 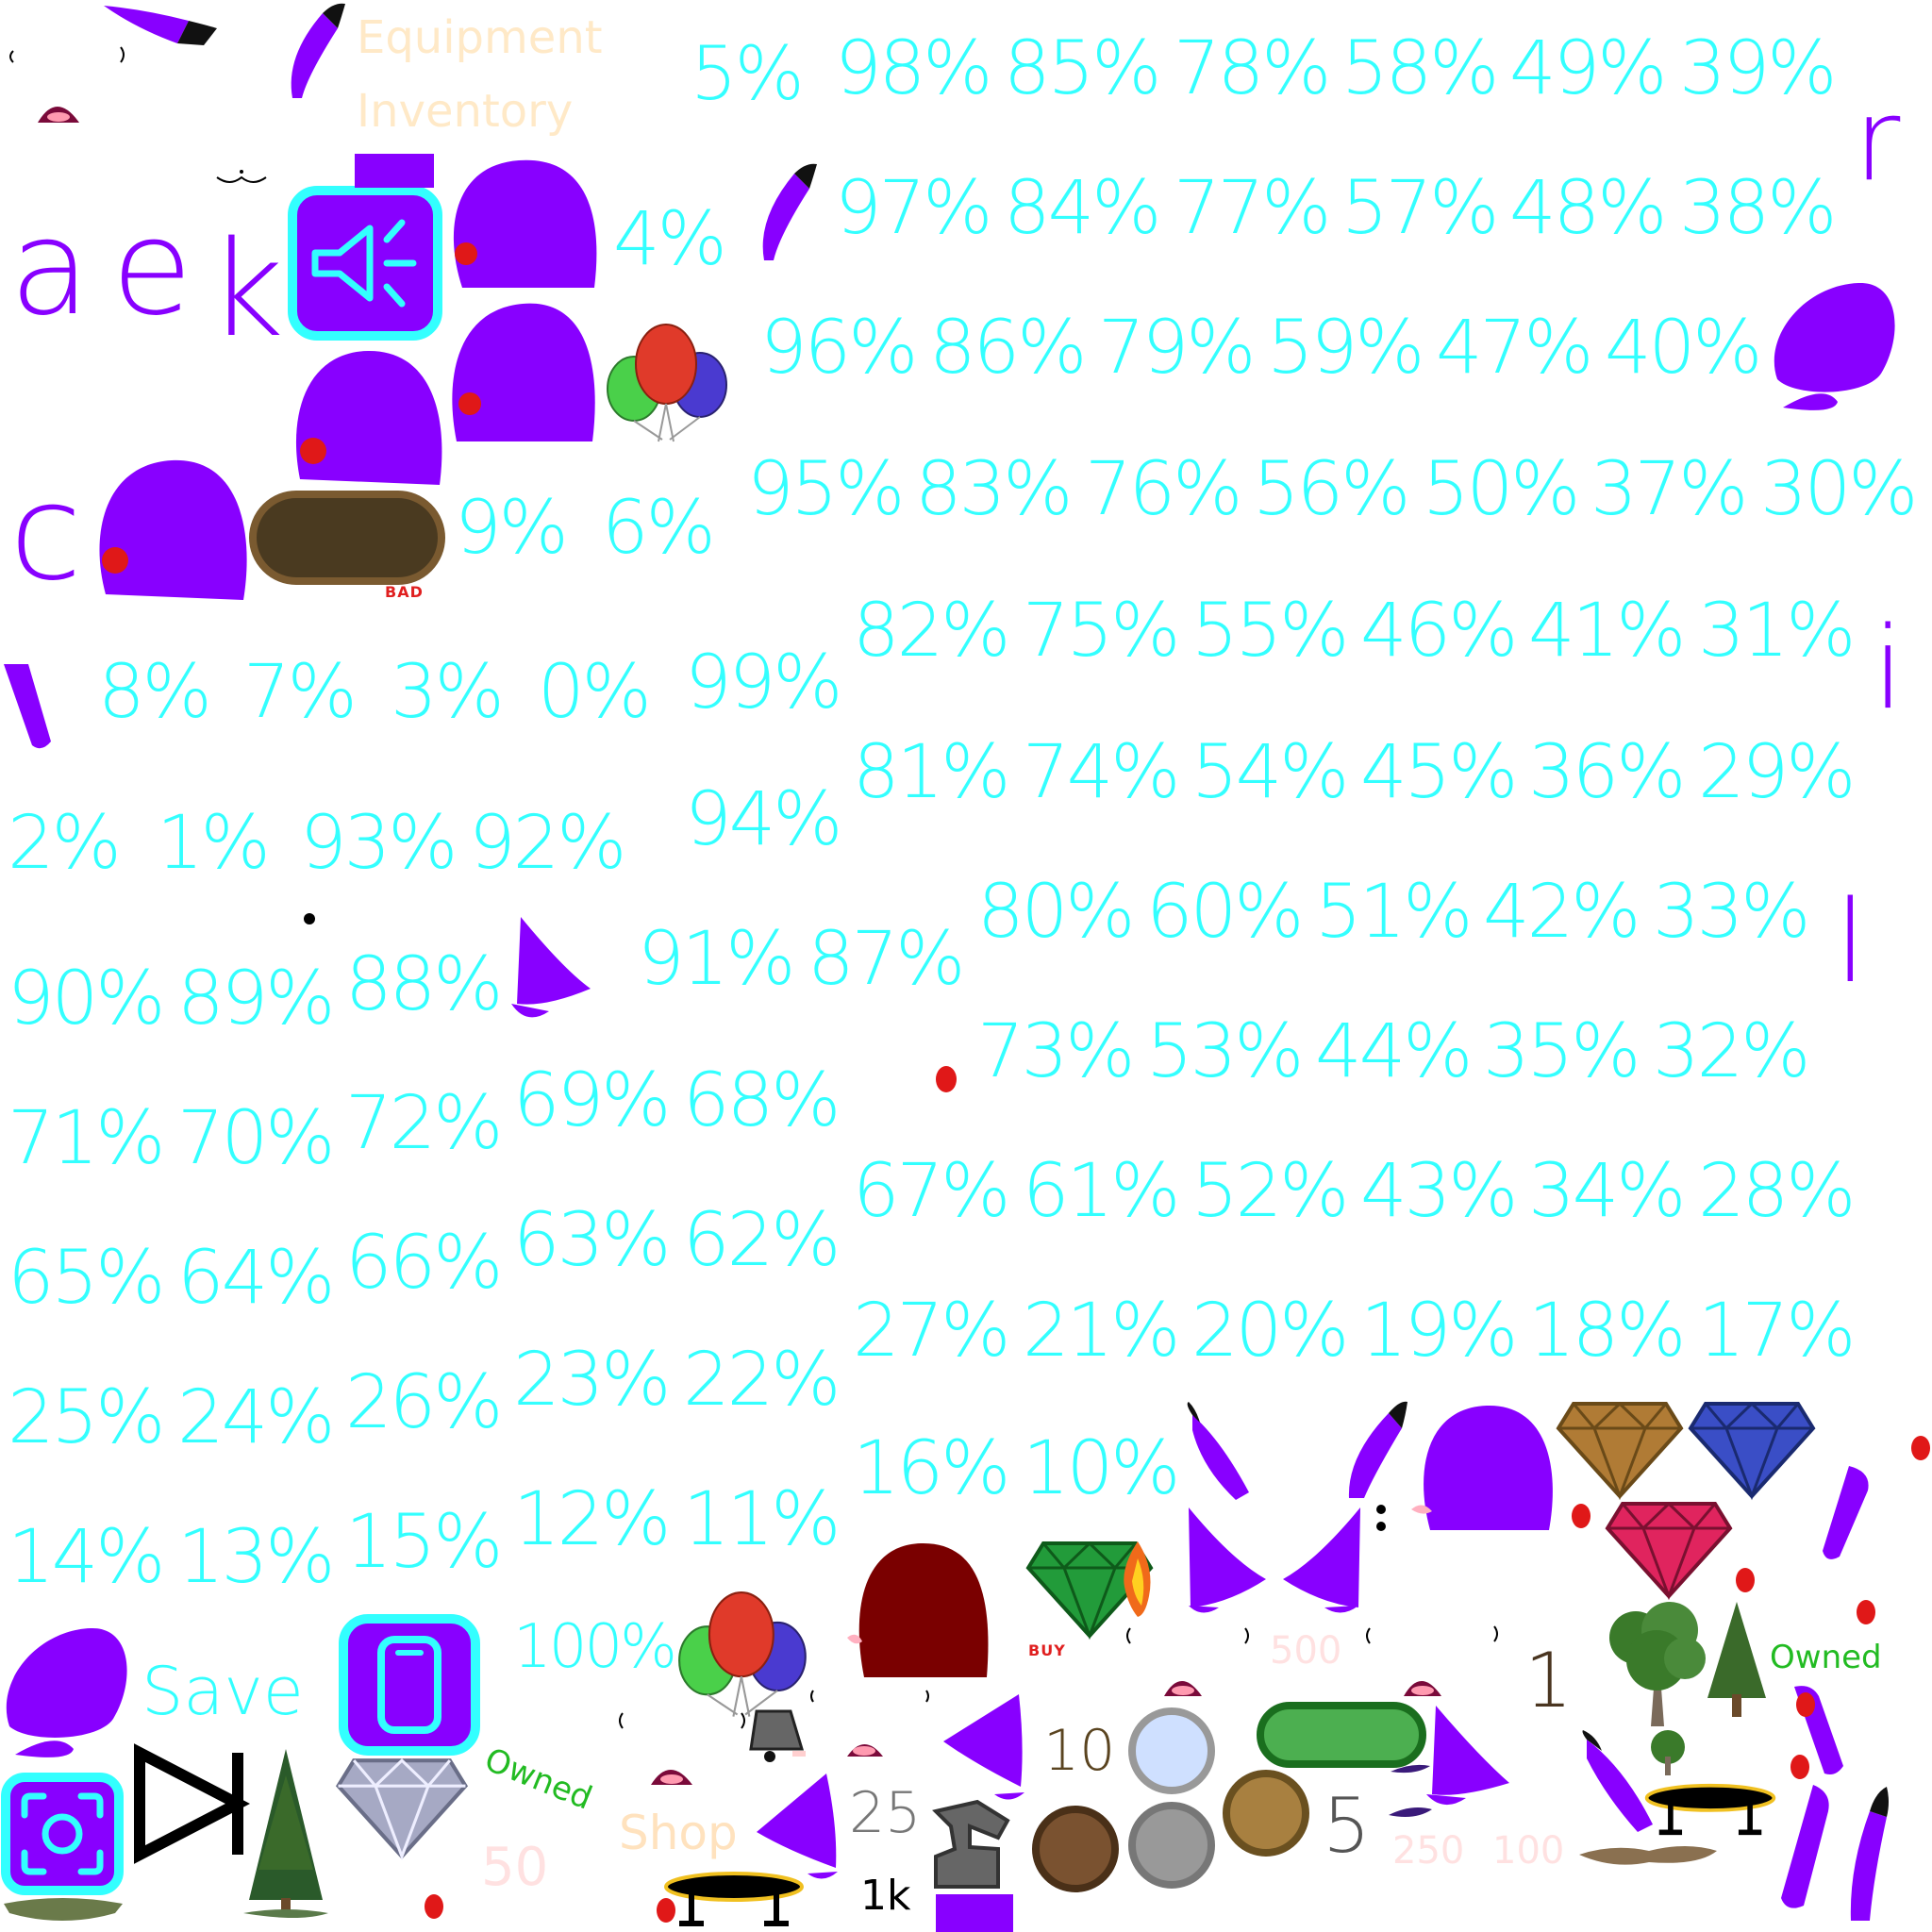 I want to click on oak-tree-icon, so click(x=1657, y=1664).